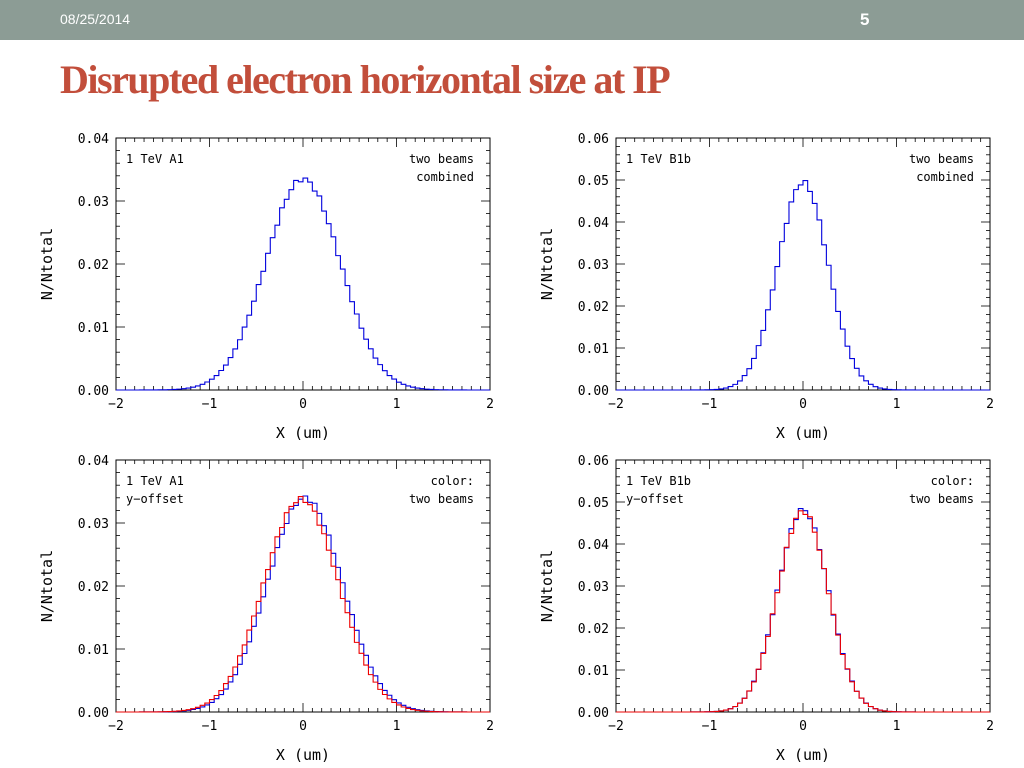  Describe the element at coordinates (95, 19) in the screenshot. I see `slide-date: 08/25/2014` at that location.